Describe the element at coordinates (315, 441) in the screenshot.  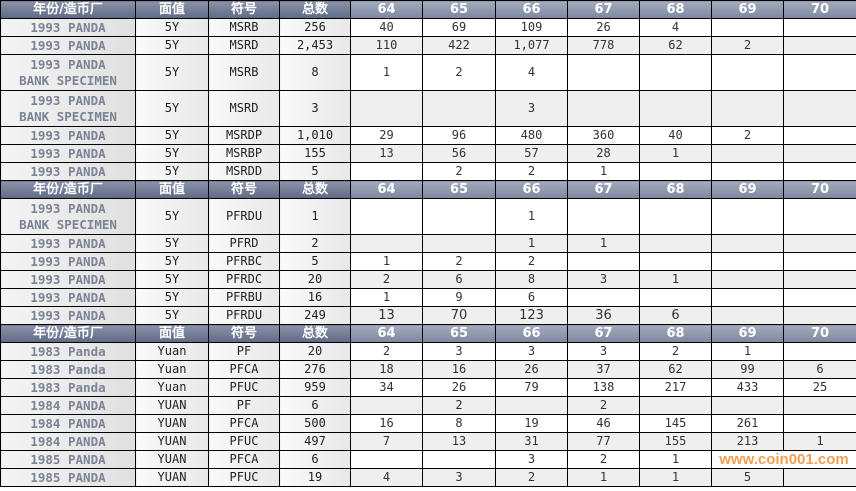
I see `total-cell: 497` at that location.